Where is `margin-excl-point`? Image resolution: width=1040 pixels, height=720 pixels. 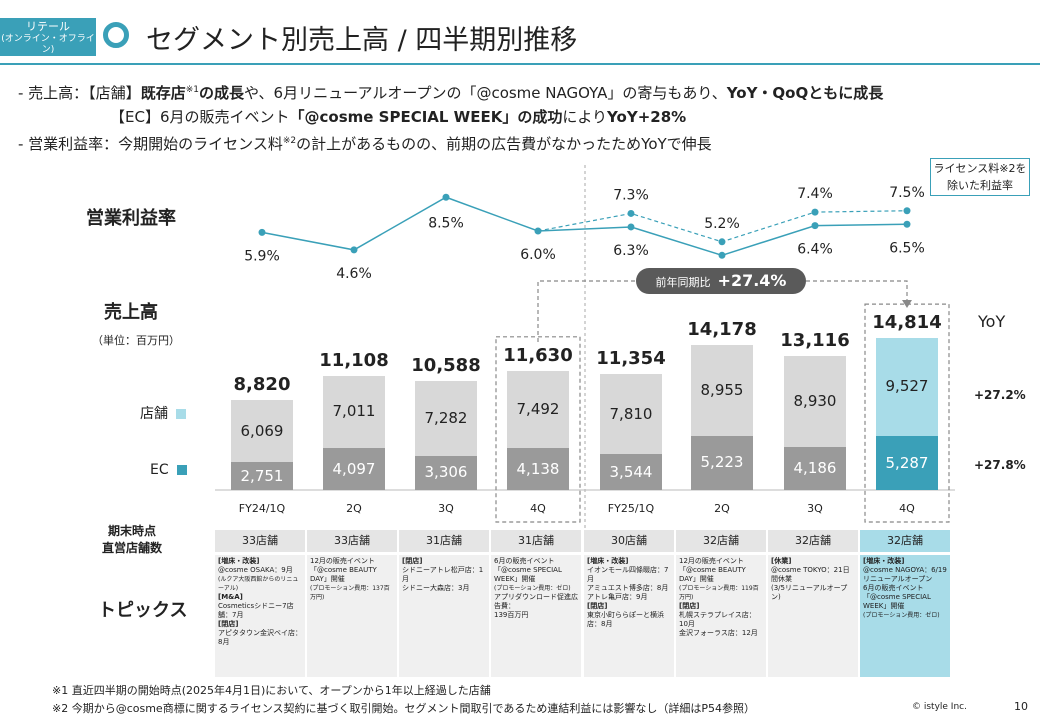
margin-excl-point is located at coordinates (907, 211).